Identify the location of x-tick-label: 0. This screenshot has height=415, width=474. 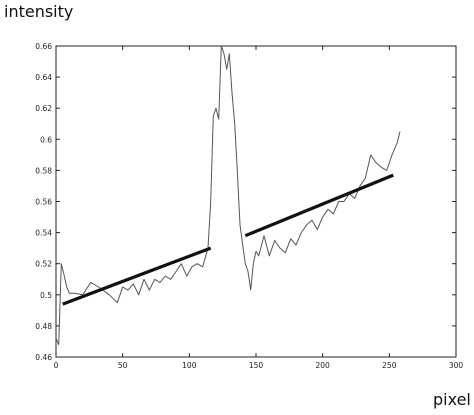
(56, 365).